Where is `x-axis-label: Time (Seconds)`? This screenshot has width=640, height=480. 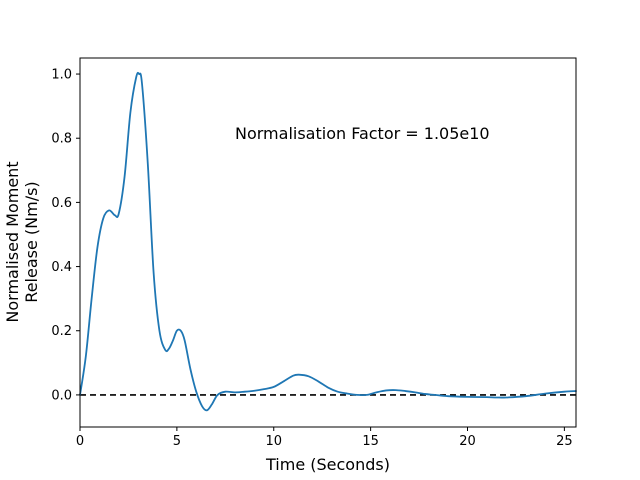 x-axis-label: Time (Seconds) is located at coordinates (327, 464).